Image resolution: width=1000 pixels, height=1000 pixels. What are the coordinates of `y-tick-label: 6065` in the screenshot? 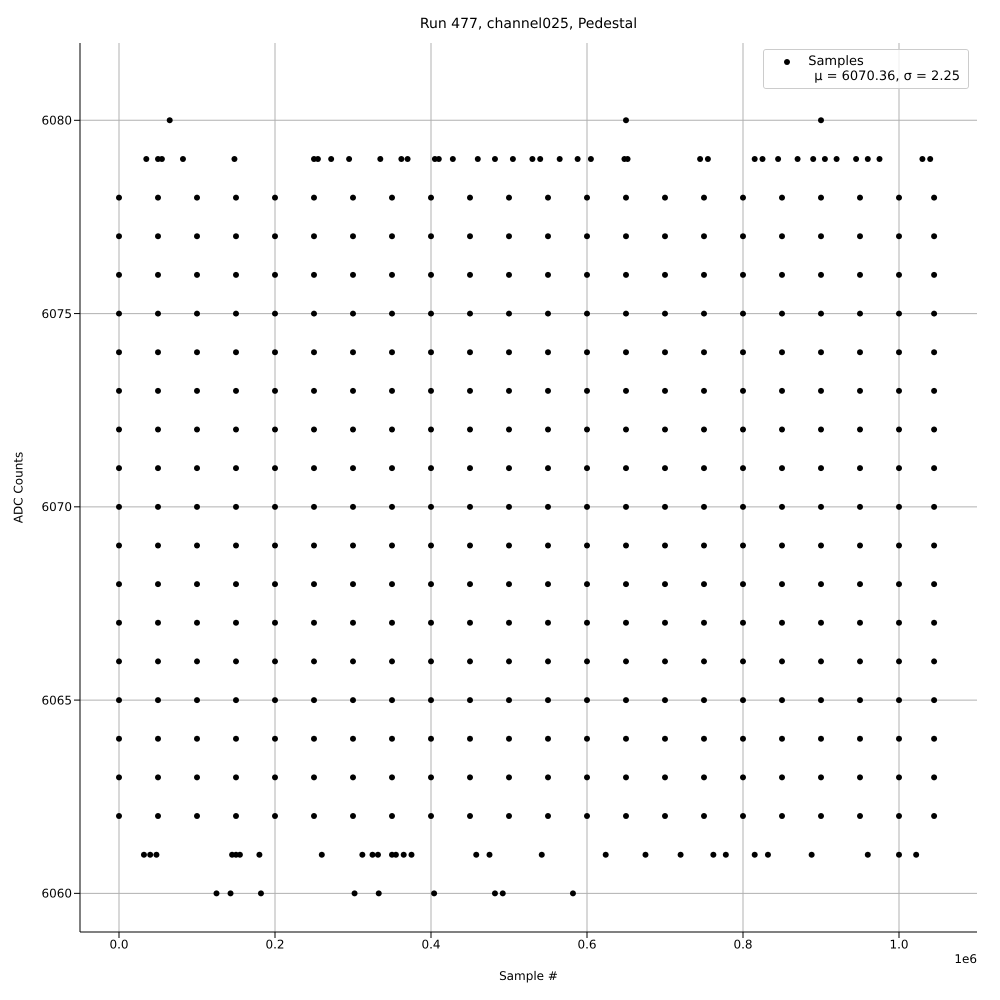 It's located at (56, 700).